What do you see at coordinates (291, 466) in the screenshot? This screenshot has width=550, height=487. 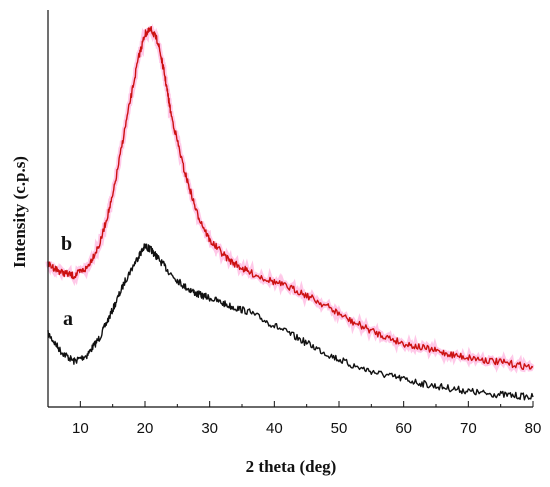 I see `x-axis-title: 2 theta (deg)` at bounding box center [291, 466].